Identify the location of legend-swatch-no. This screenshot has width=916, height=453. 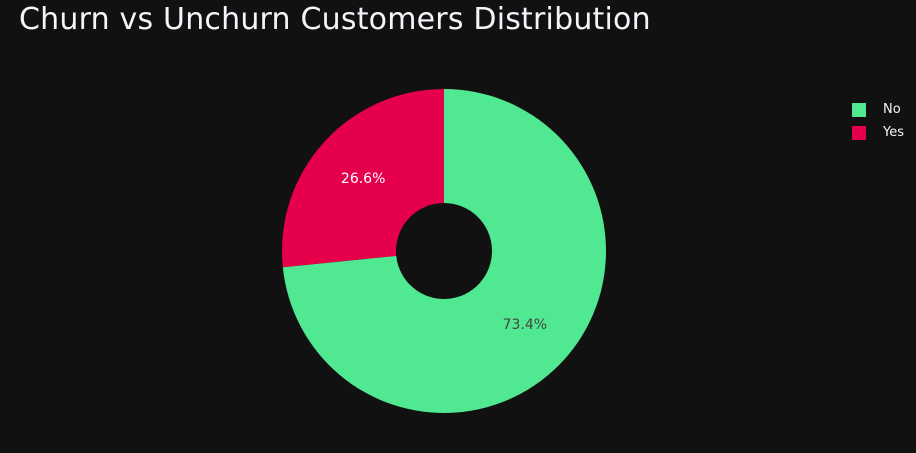
(859, 109).